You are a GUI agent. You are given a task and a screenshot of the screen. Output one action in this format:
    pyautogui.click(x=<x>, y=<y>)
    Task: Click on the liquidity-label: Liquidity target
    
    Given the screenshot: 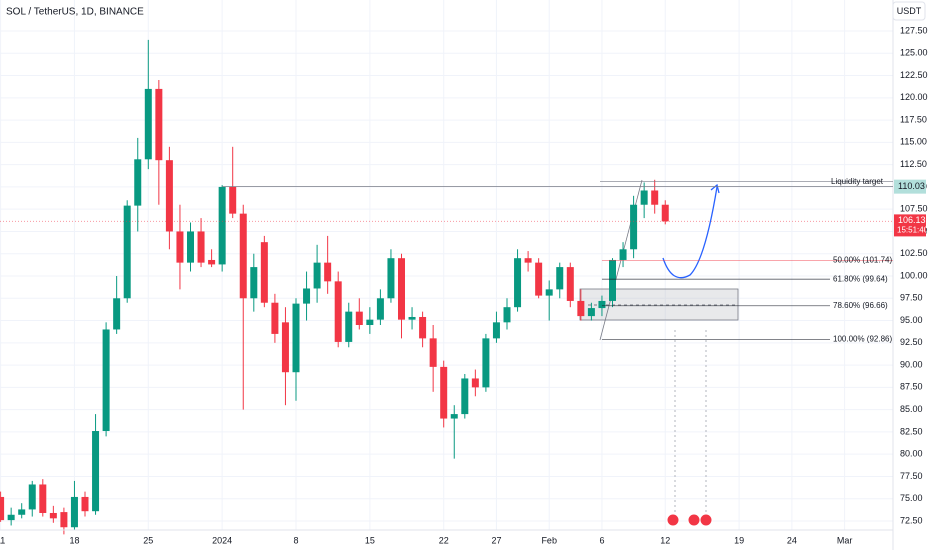 What is the action you would take?
    pyautogui.click(x=857, y=181)
    